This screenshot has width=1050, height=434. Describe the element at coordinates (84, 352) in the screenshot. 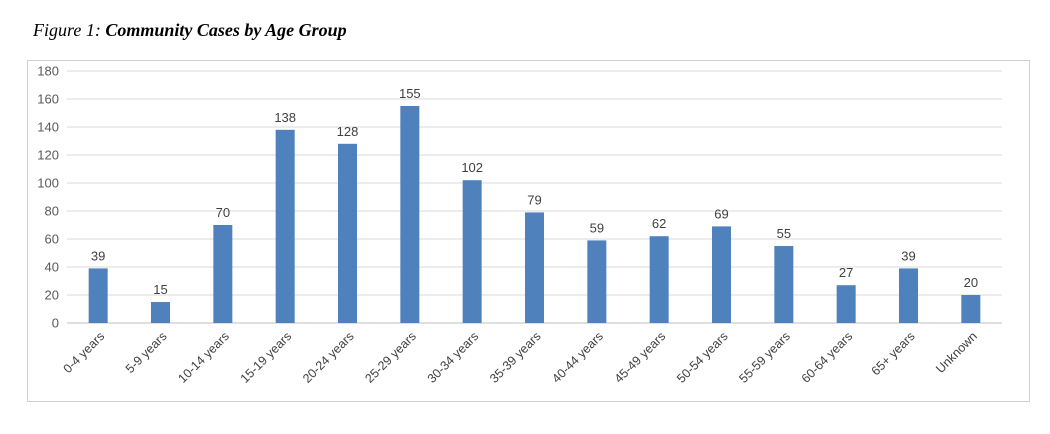

I see `x-tick-label: 0-4 years` at that location.